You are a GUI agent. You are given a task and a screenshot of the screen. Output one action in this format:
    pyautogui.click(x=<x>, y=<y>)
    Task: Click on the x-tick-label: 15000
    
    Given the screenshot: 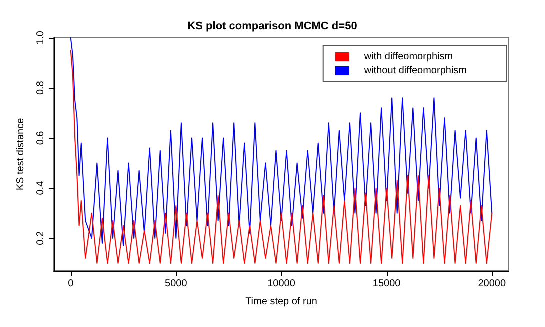 What is the action you would take?
    pyautogui.click(x=387, y=284)
    